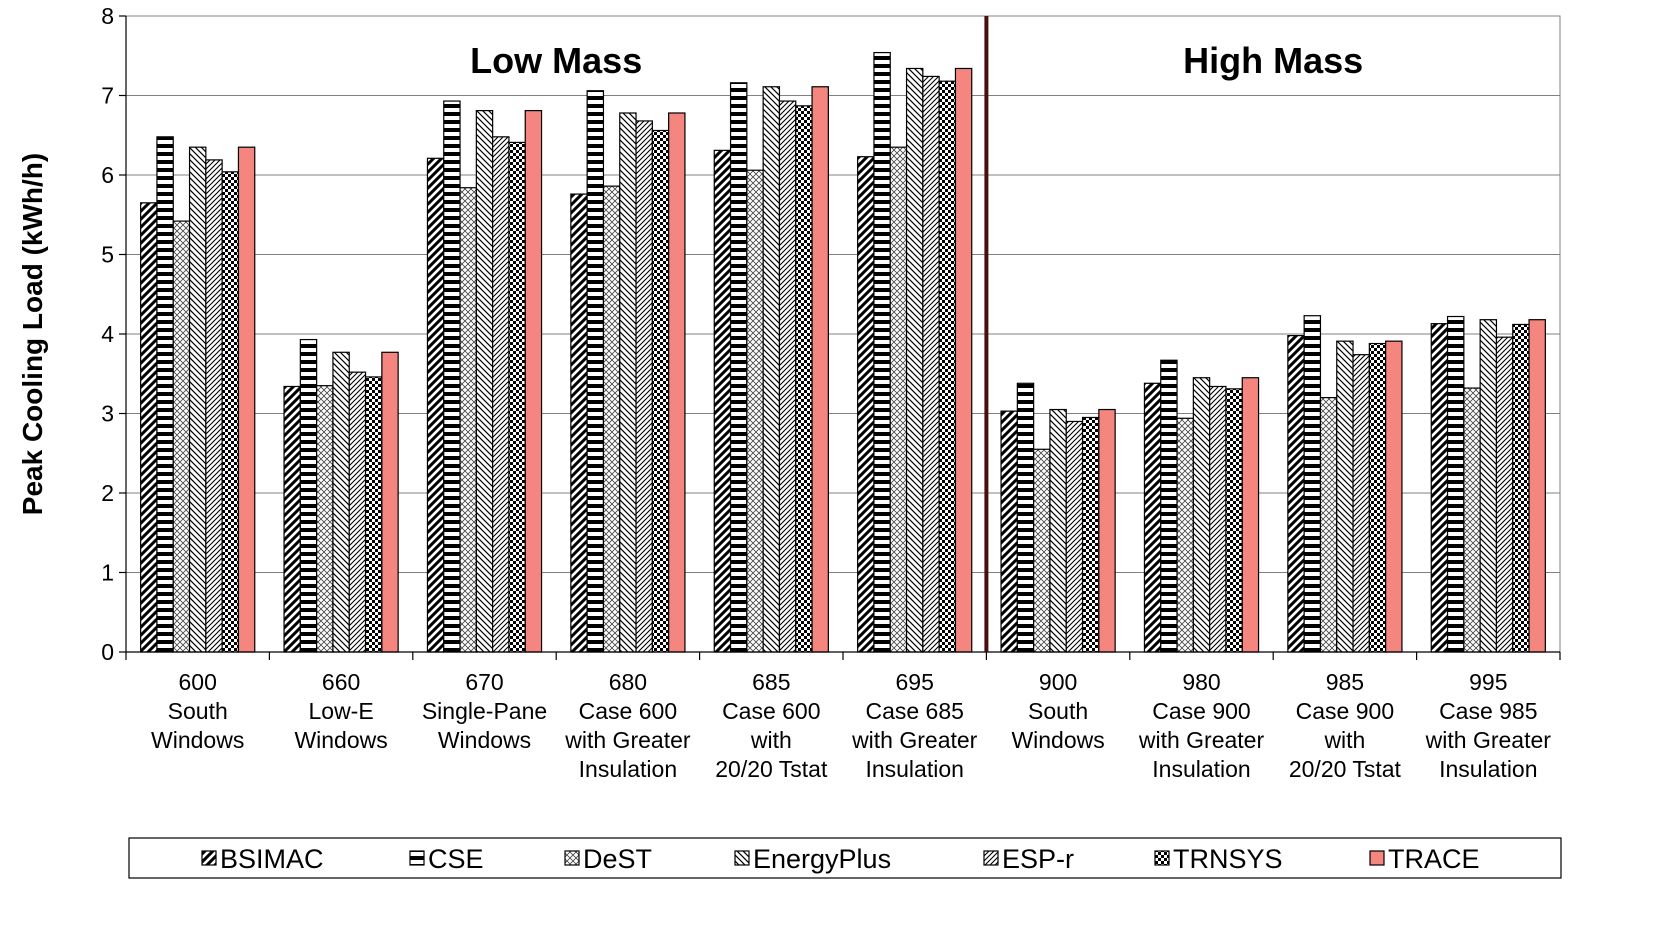 This screenshot has height=931, width=1664. I want to click on y-tick-label: 6, so click(107, 175).